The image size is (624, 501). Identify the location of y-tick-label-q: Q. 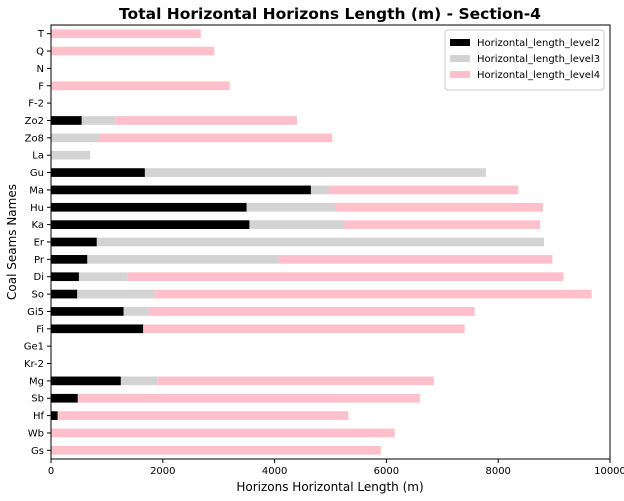
(40, 52).